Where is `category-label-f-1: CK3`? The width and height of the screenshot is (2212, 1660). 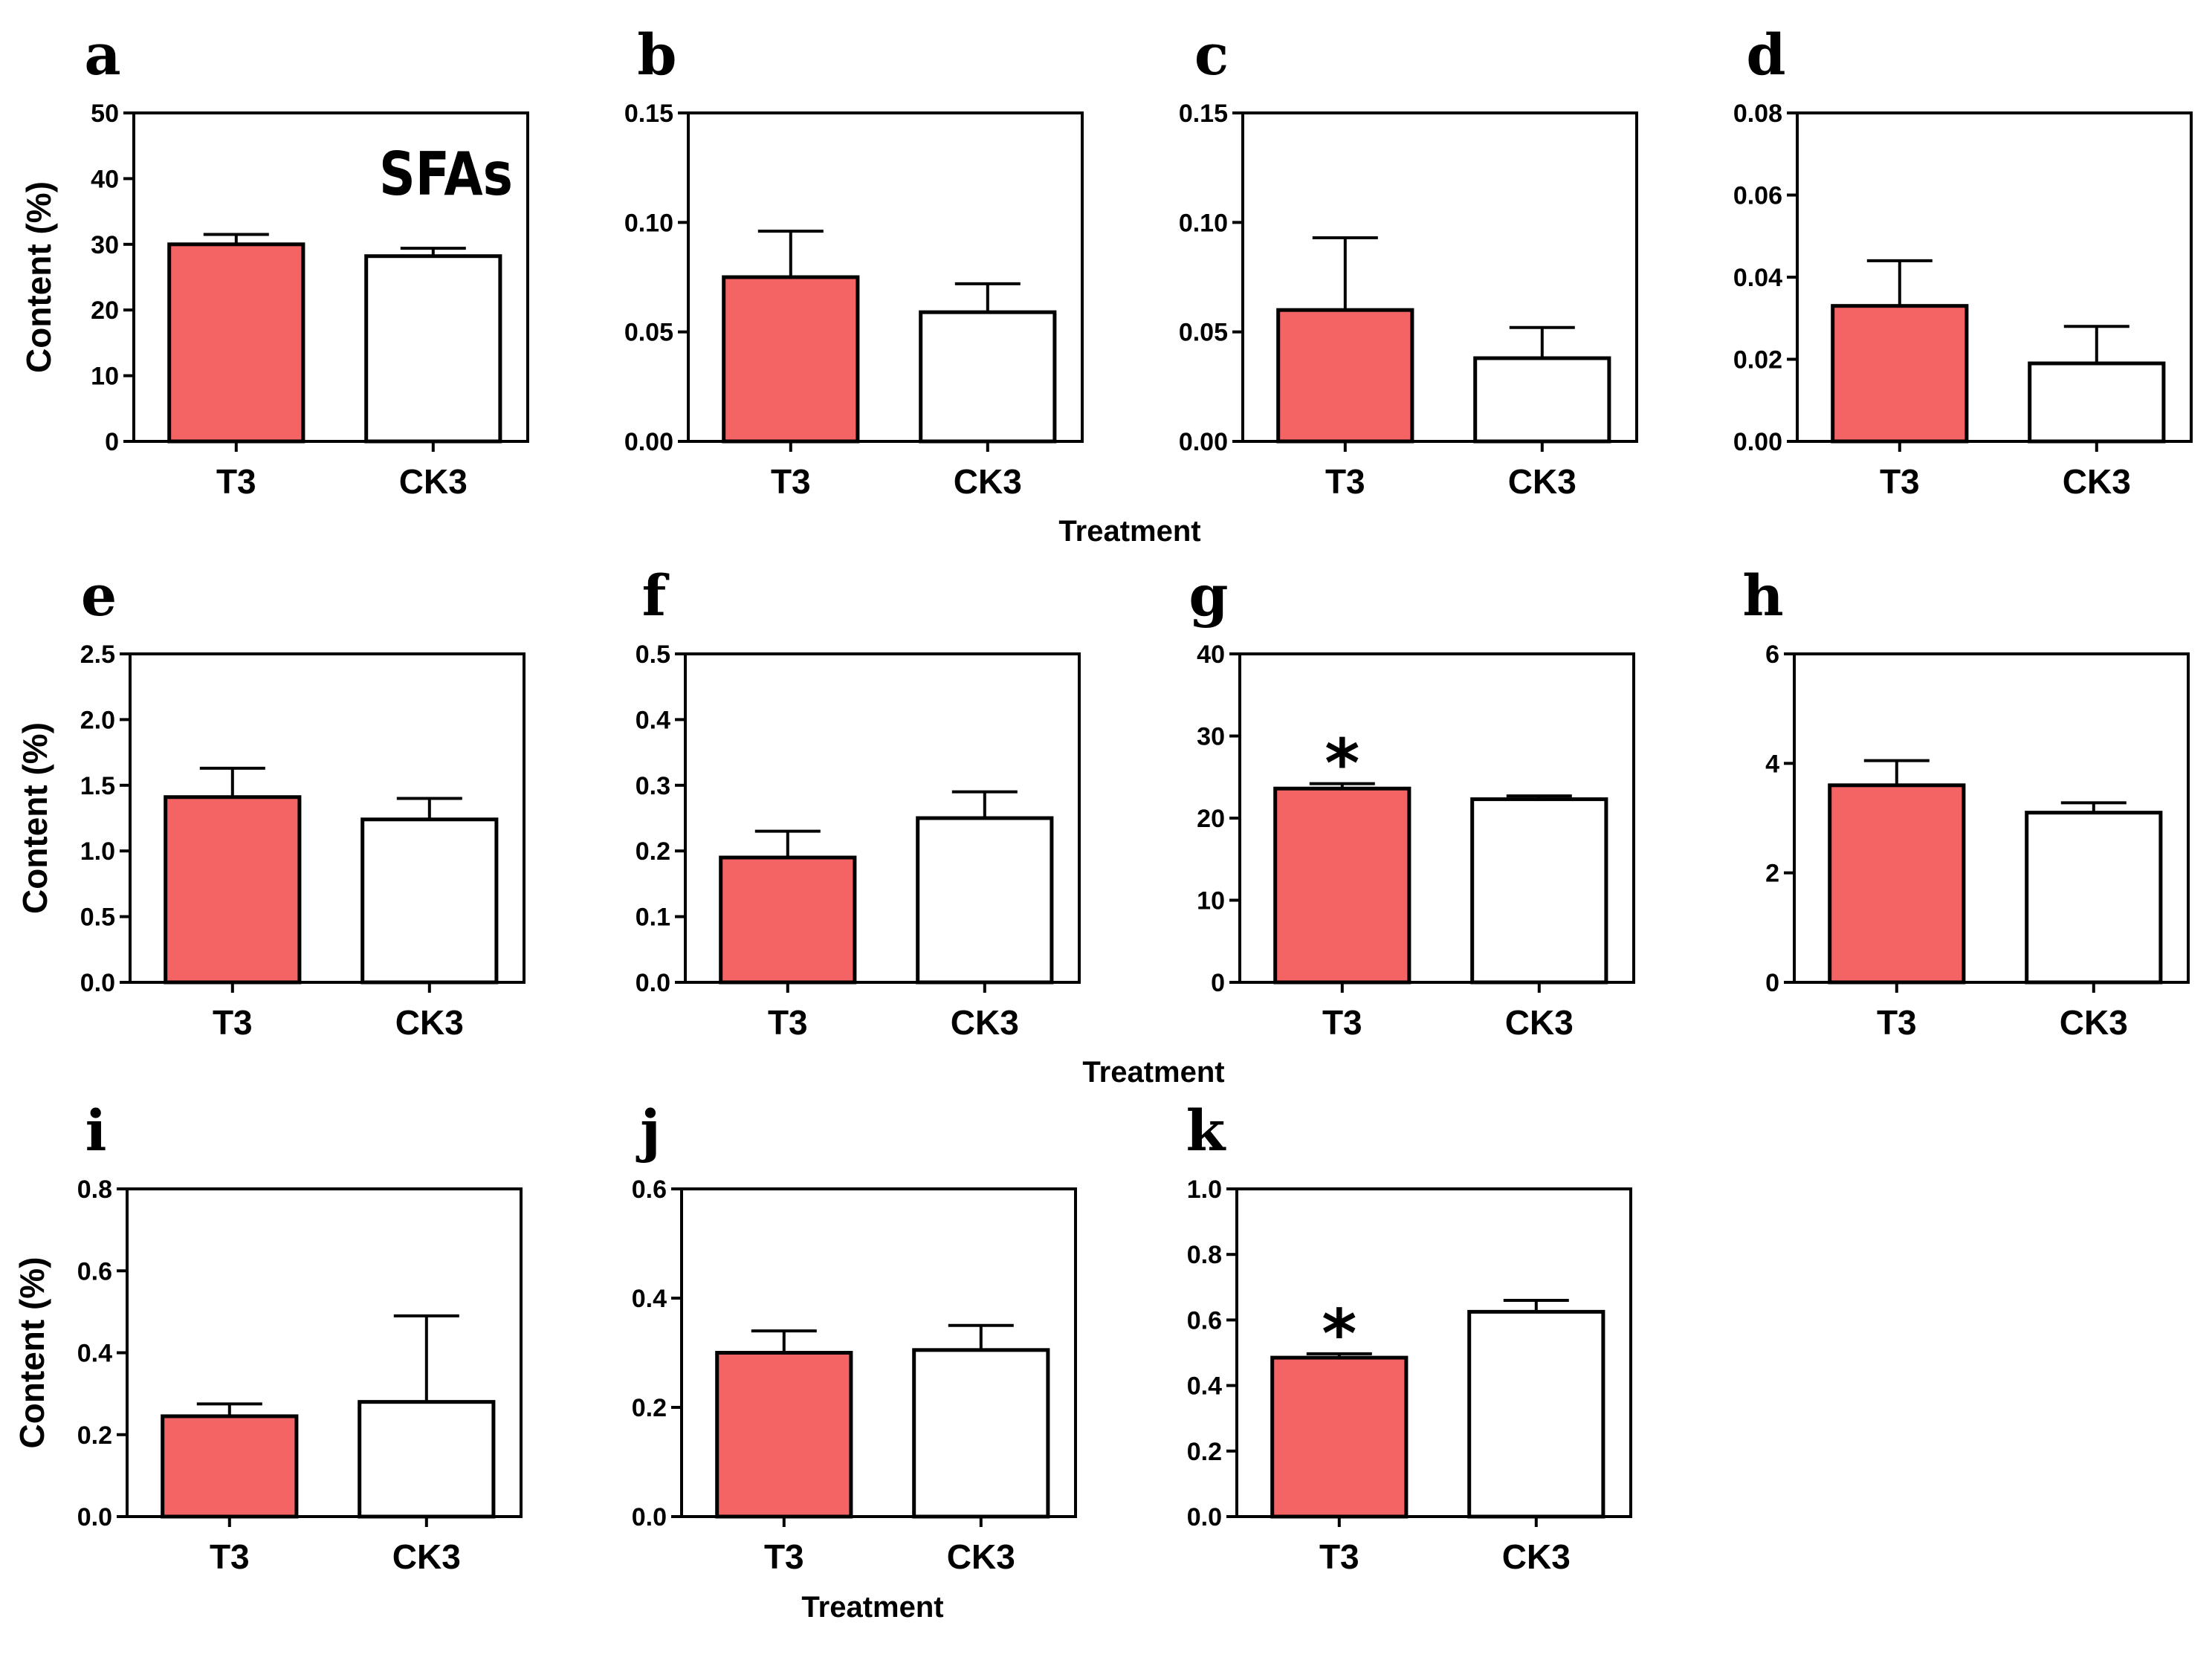
category-label-f-1: CK3 is located at coordinates (985, 1022).